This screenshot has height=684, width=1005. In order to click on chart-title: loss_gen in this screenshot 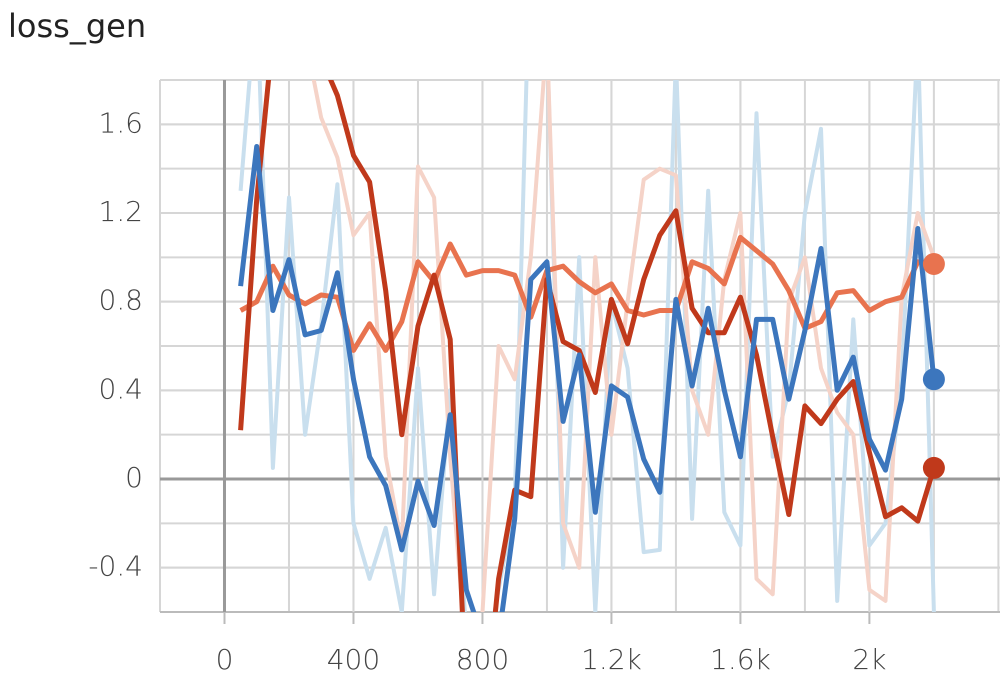, I will do `click(77, 26)`.